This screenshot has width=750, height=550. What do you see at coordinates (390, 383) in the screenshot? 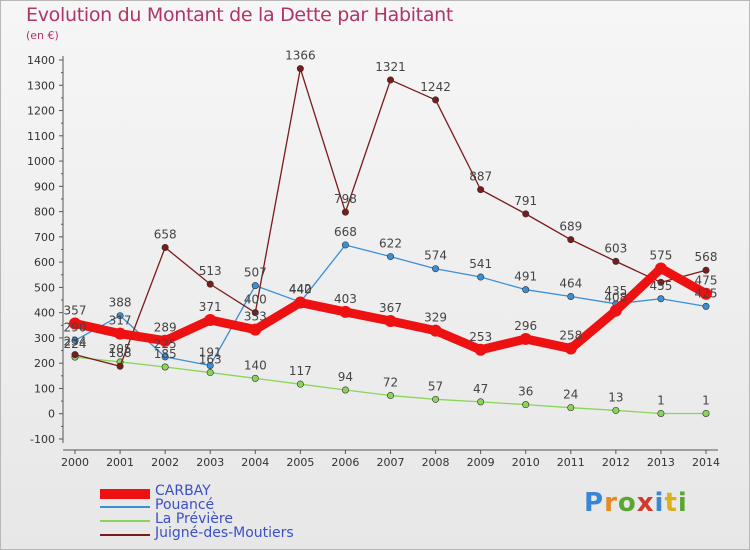
I see `data-label: 72` at bounding box center [390, 383].